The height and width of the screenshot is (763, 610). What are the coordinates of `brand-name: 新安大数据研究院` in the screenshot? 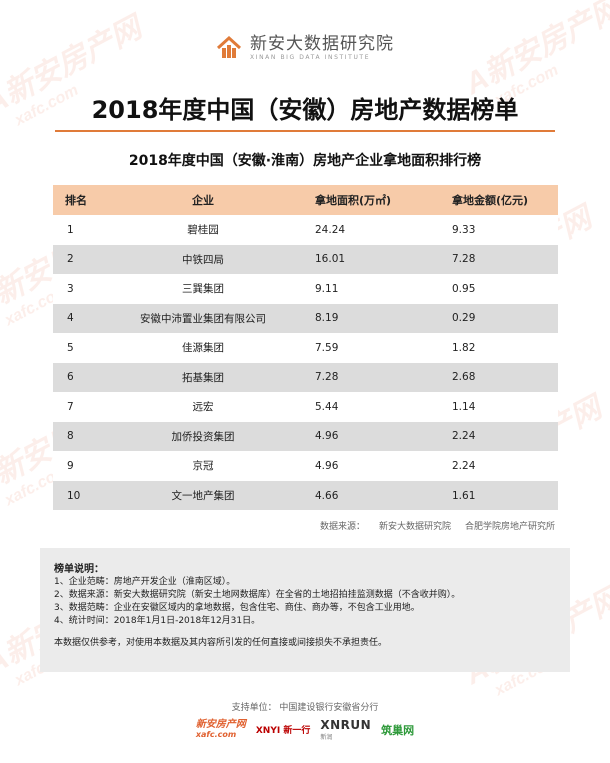 It's located at (322, 44).